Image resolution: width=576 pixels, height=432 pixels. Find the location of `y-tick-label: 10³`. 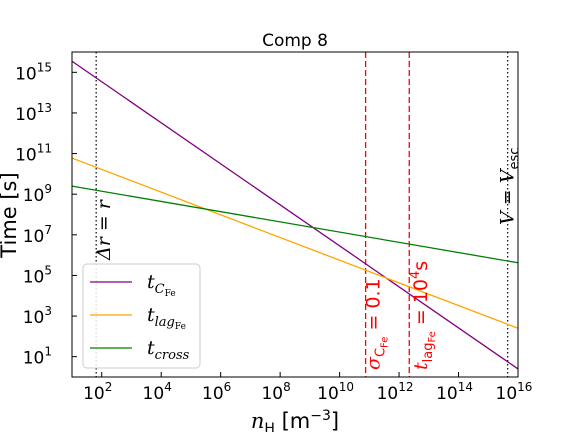

y-tick-label: 10³ is located at coordinates (37, 316).